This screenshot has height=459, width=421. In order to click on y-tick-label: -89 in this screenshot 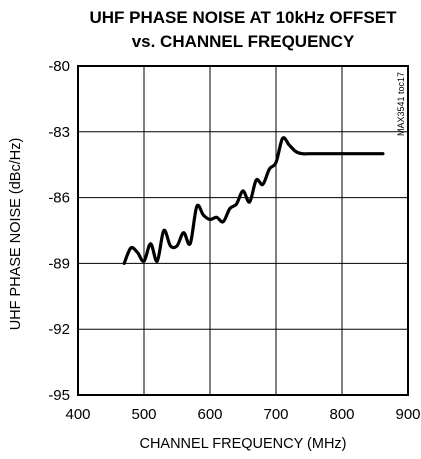, I will do `click(59, 263)`.